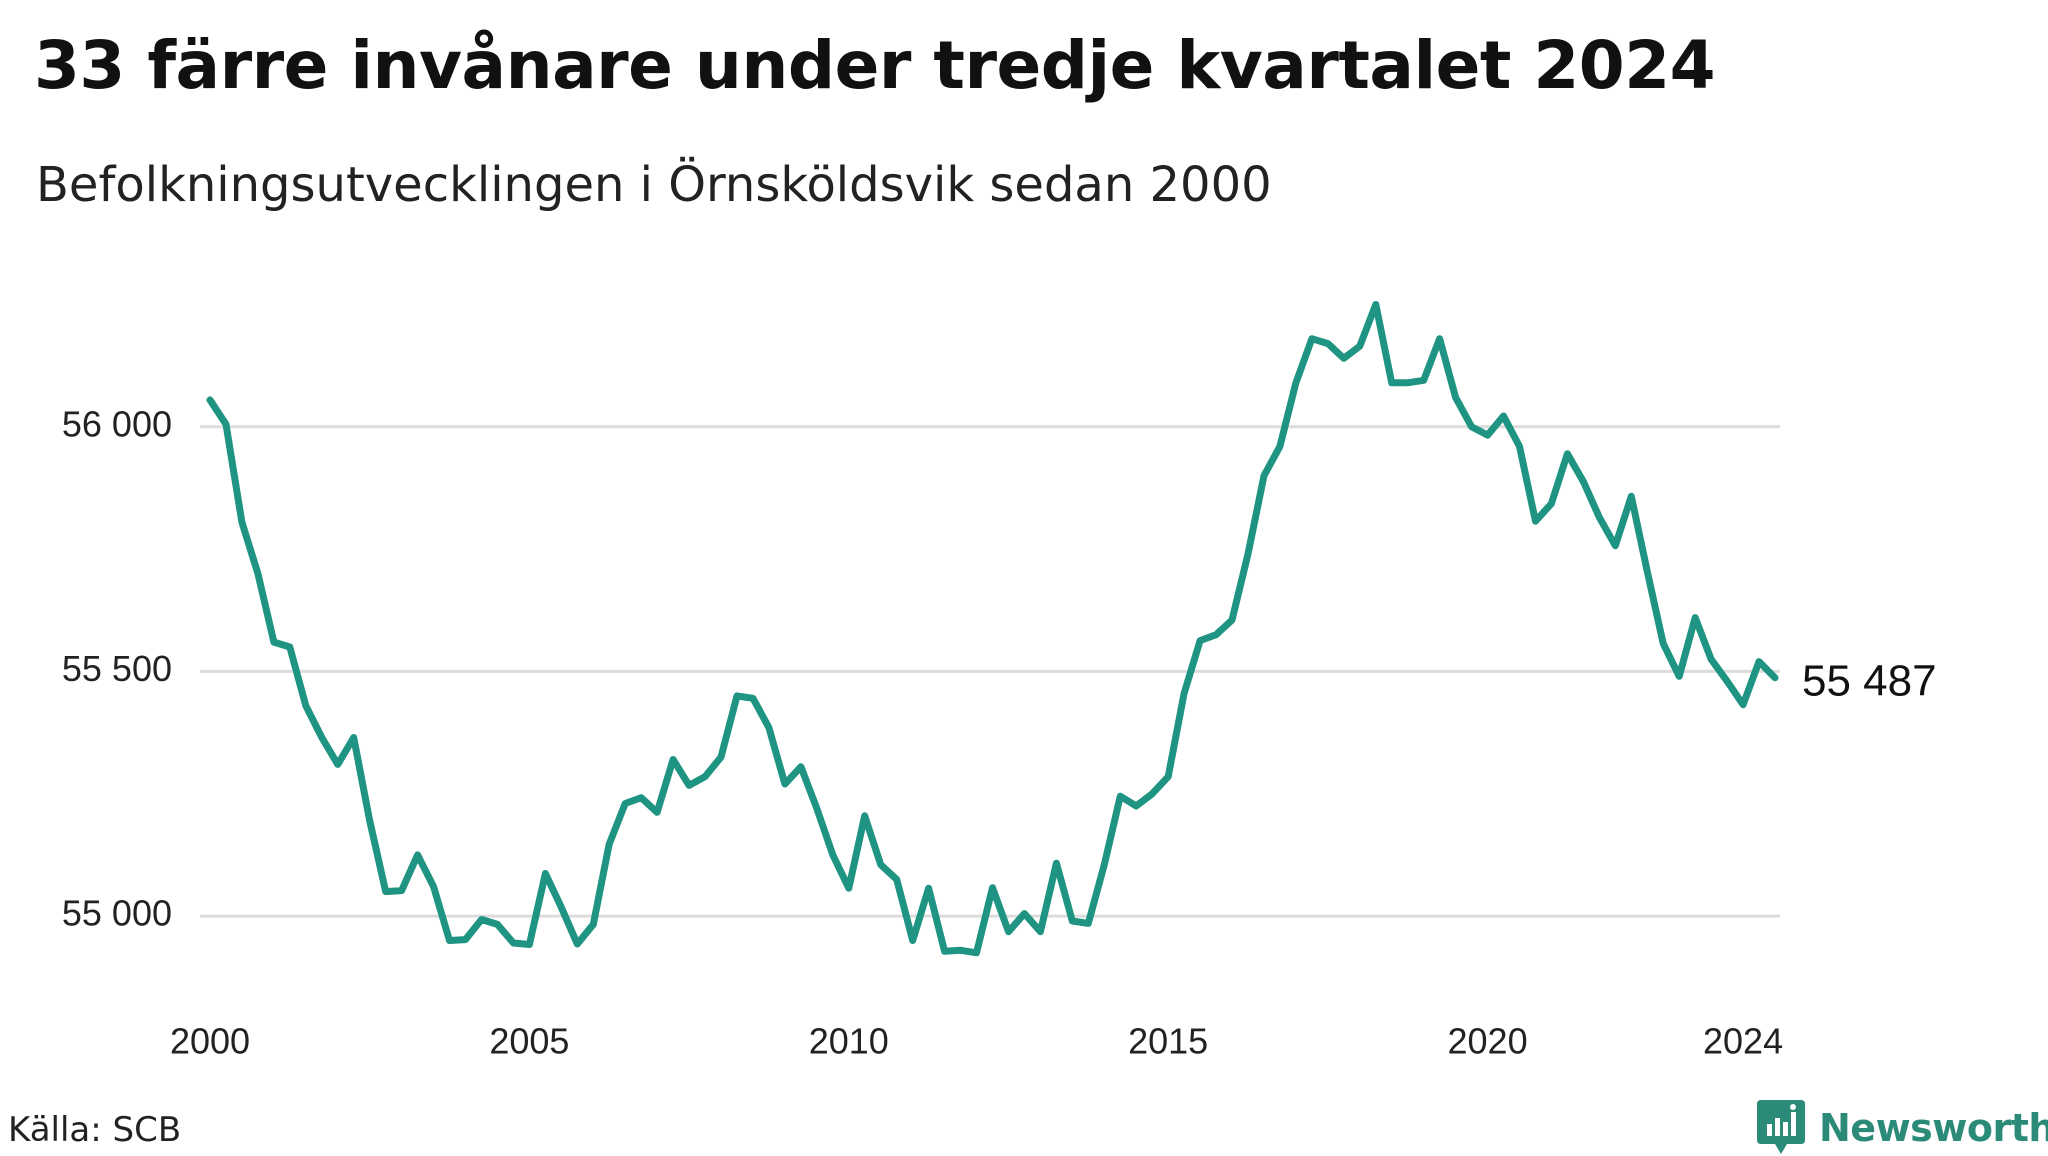 Image resolution: width=2048 pixels, height=1156 pixels. I want to click on y-axis-tick-labels: 55 000 55 500 56 000, so click(117, 668).